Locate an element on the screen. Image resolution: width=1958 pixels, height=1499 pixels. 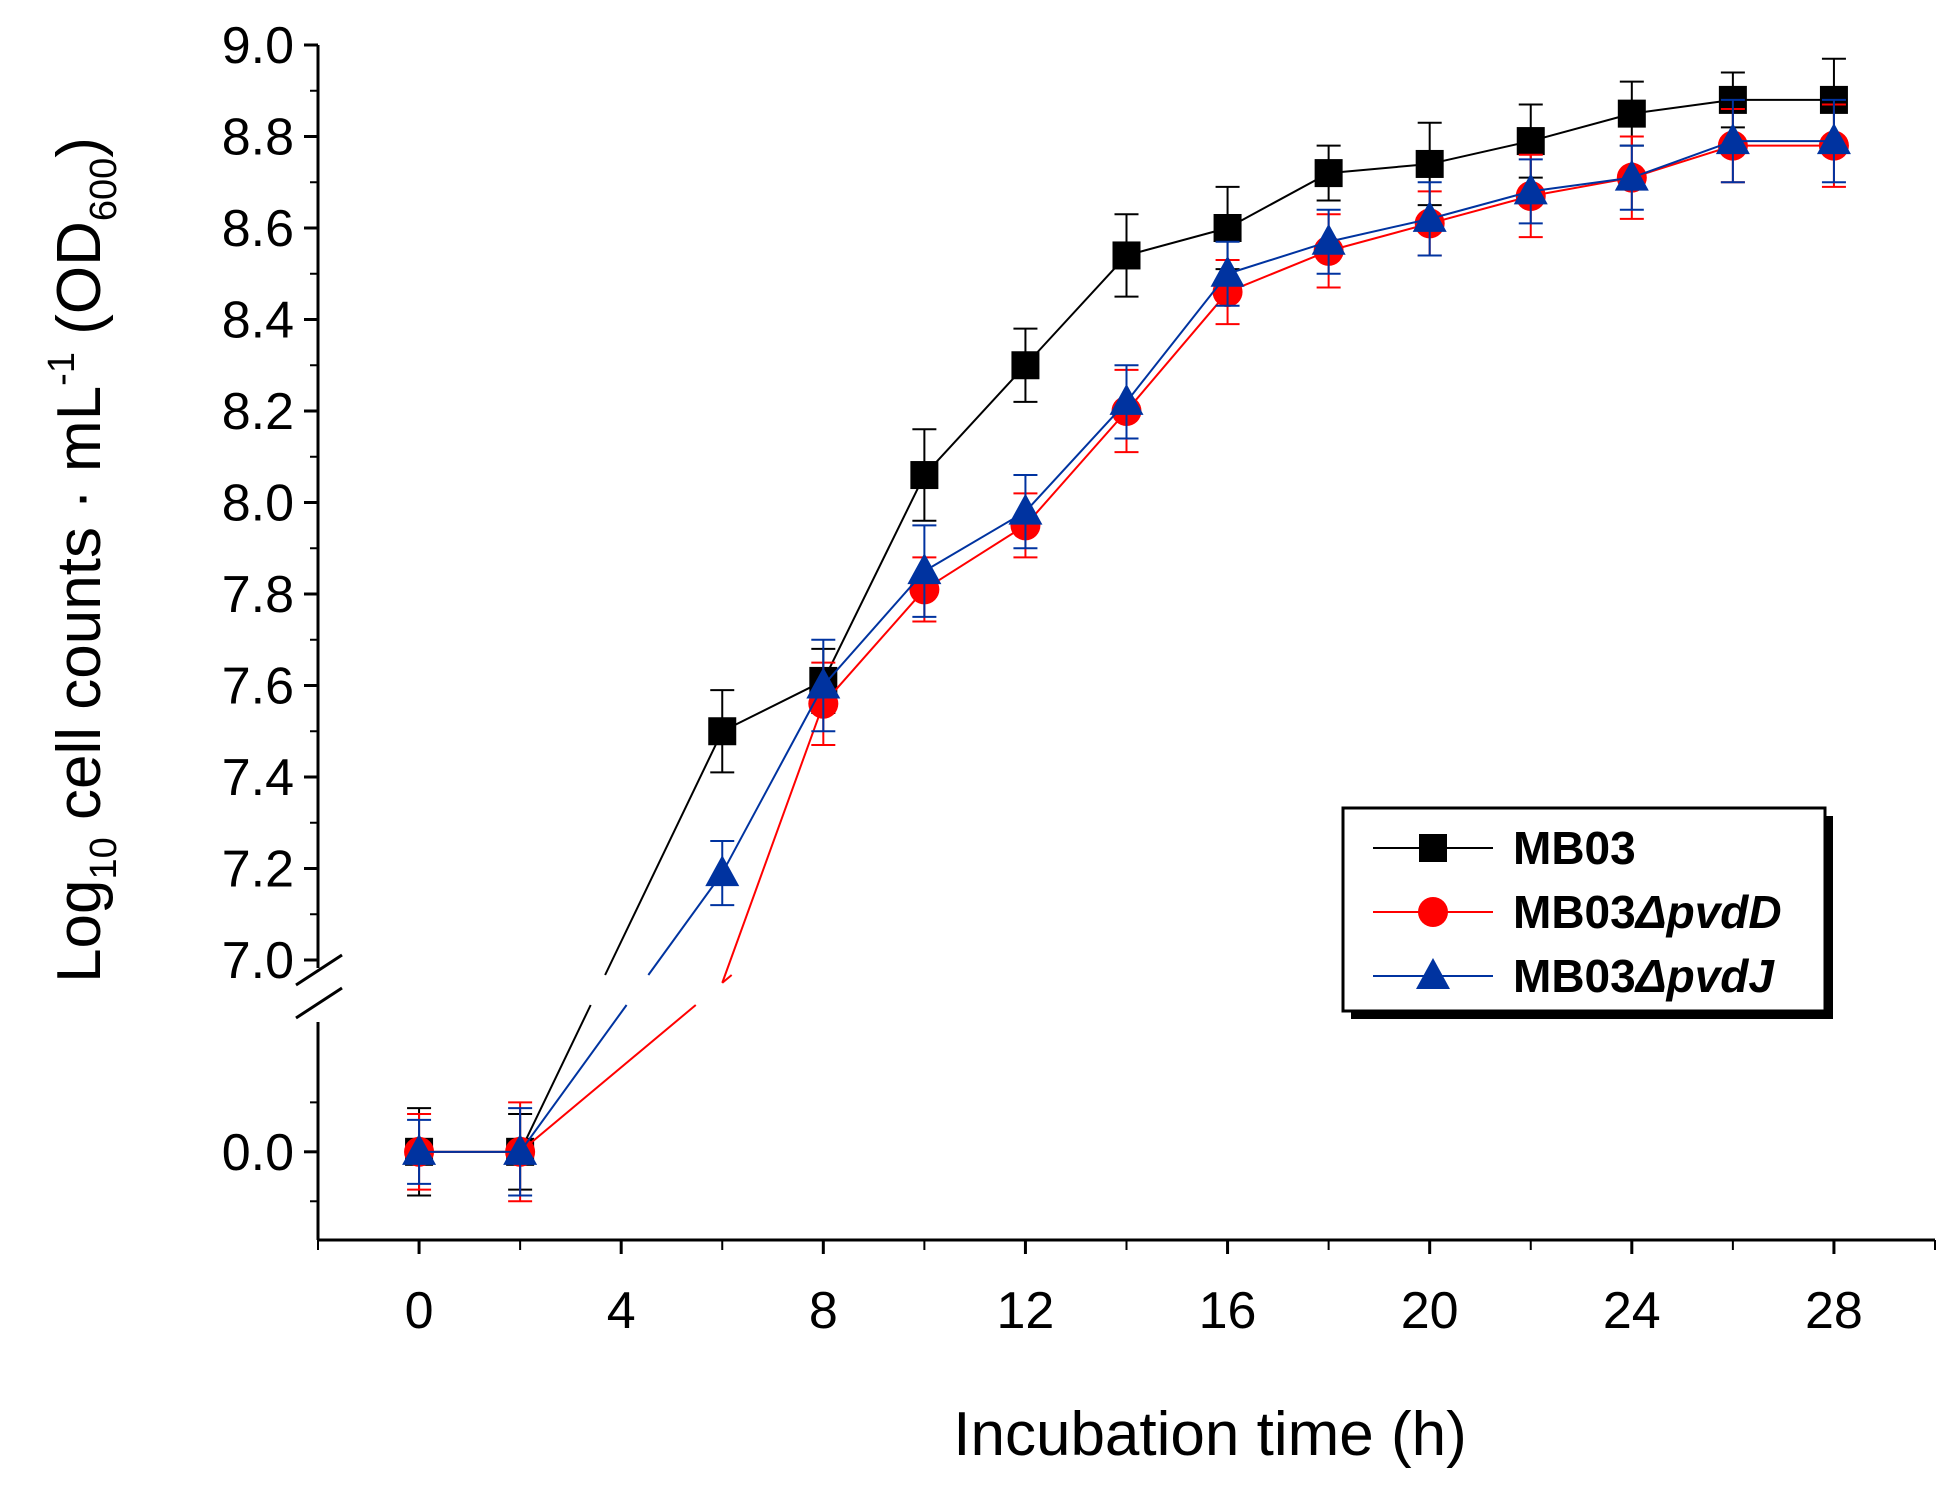
x-tick-label: 12 is located at coordinates (1026, 1311).